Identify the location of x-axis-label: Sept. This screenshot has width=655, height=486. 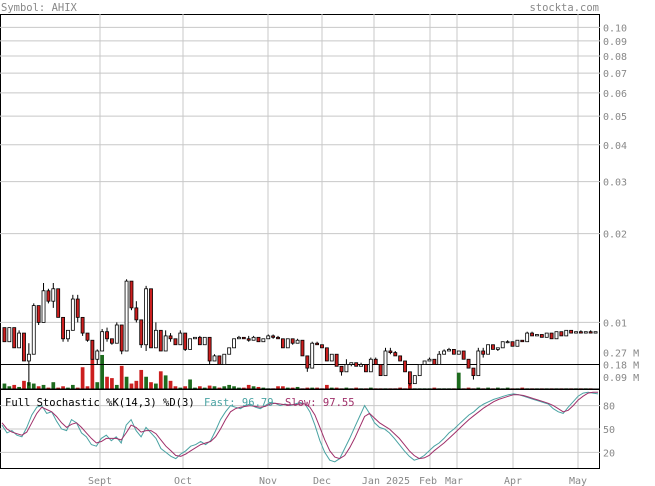
(100, 481).